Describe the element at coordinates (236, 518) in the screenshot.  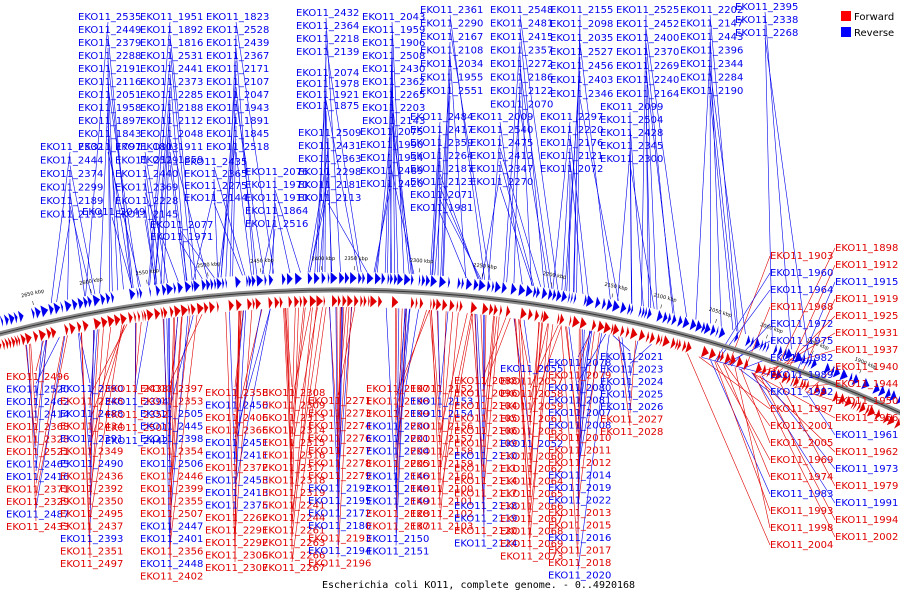
I see `gene-label: EKO11_2262` at that location.